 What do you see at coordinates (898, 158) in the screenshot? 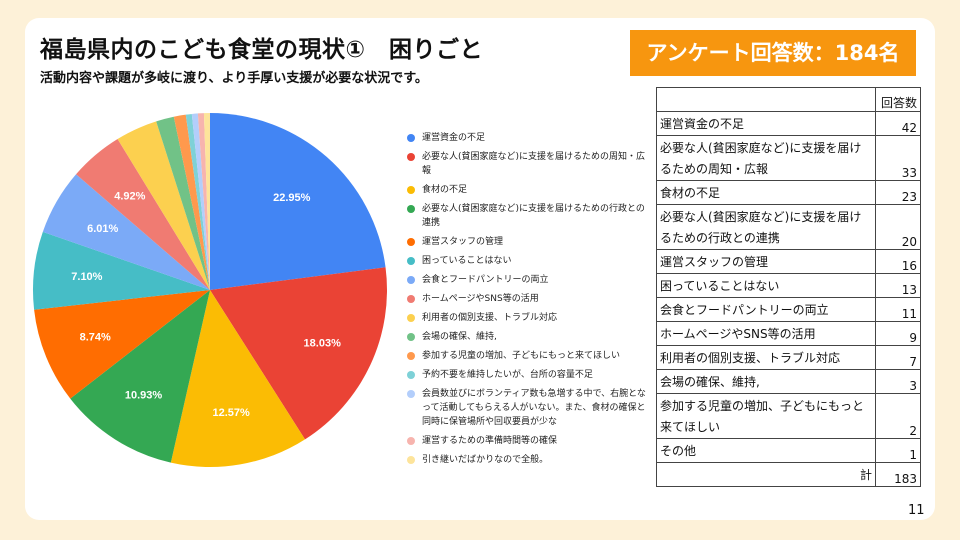
I see `row-count: 33` at bounding box center [898, 158].